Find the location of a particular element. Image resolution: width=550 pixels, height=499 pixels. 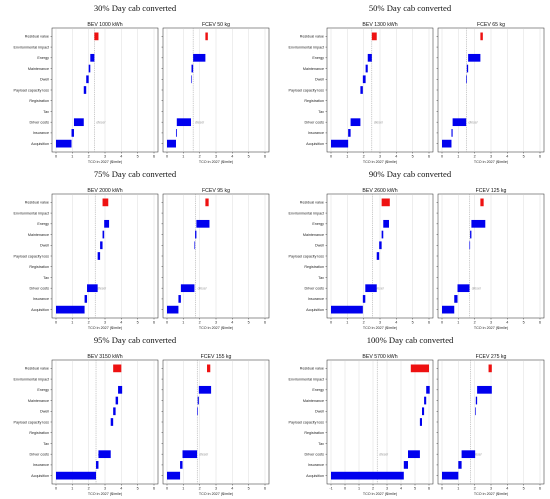

category-label: Energy is located at coordinates (43, 58).